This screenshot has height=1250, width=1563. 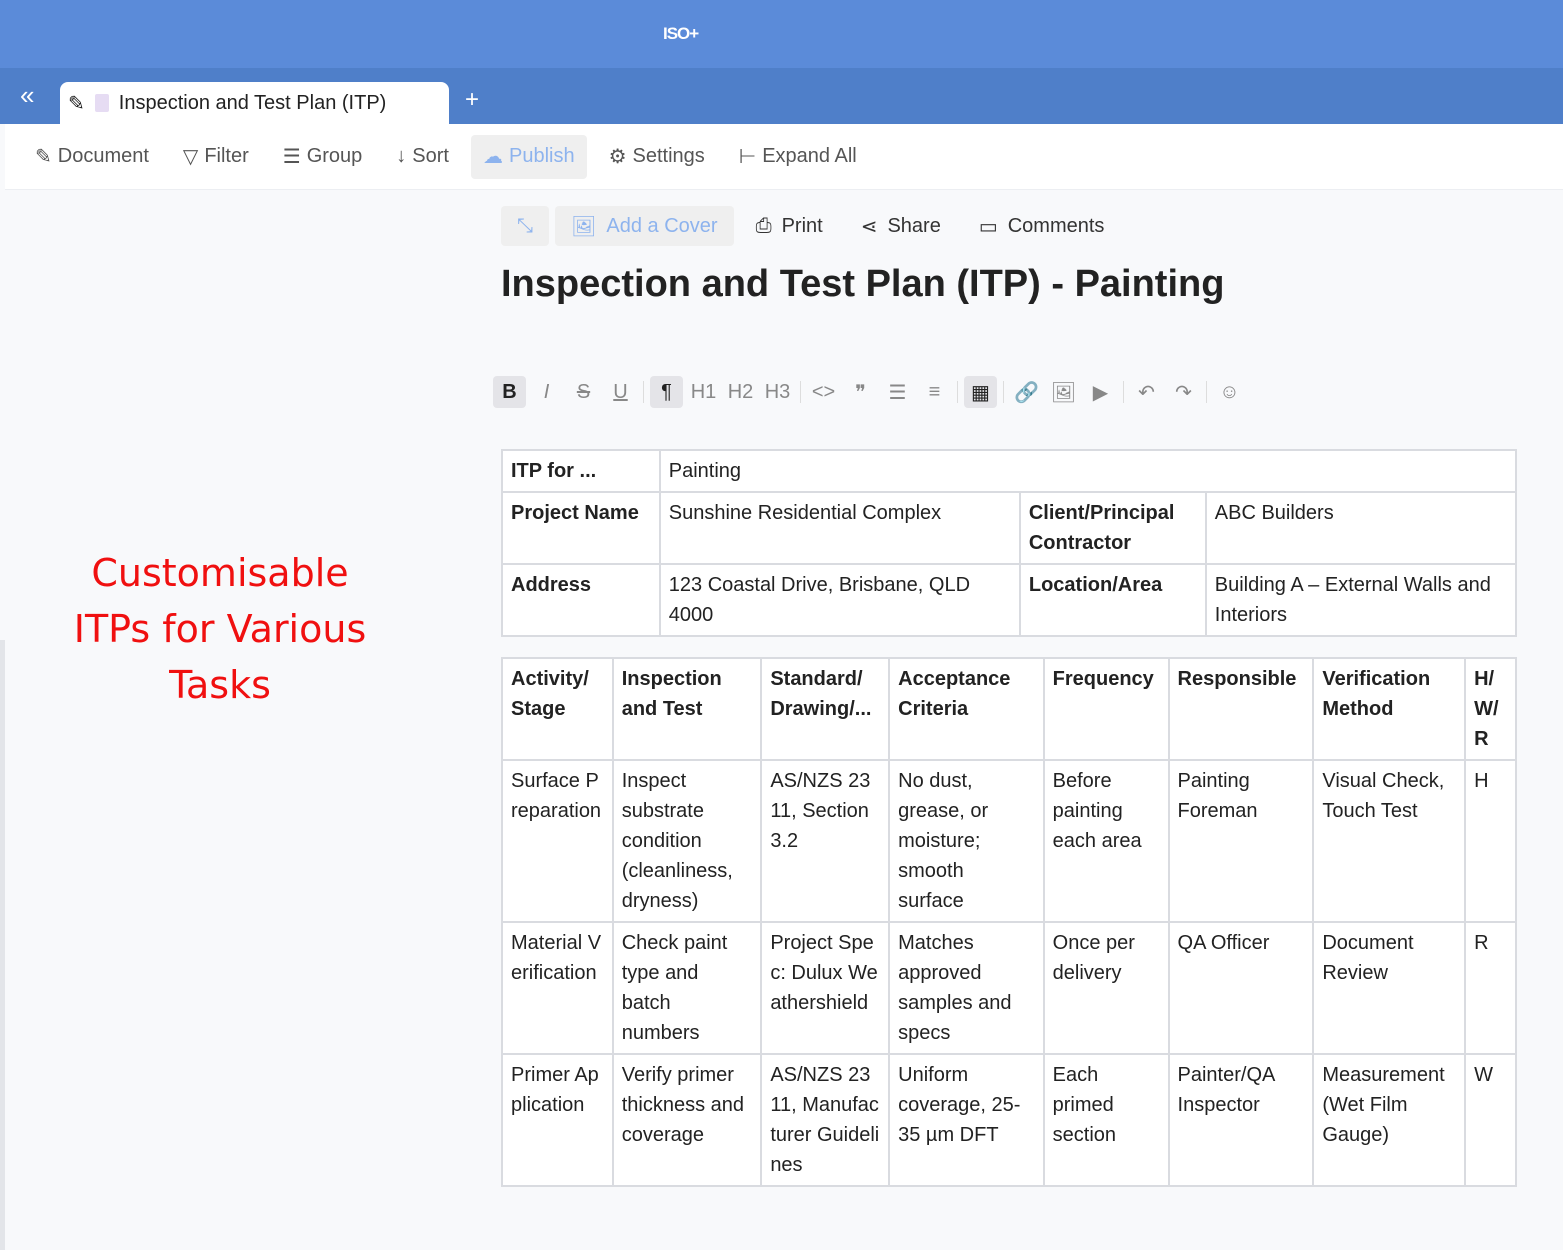 What do you see at coordinates (1241, 1120) in the screenshot?
I see `cell: Painter/QA Inspector` at bounding box center [1241, 1120].